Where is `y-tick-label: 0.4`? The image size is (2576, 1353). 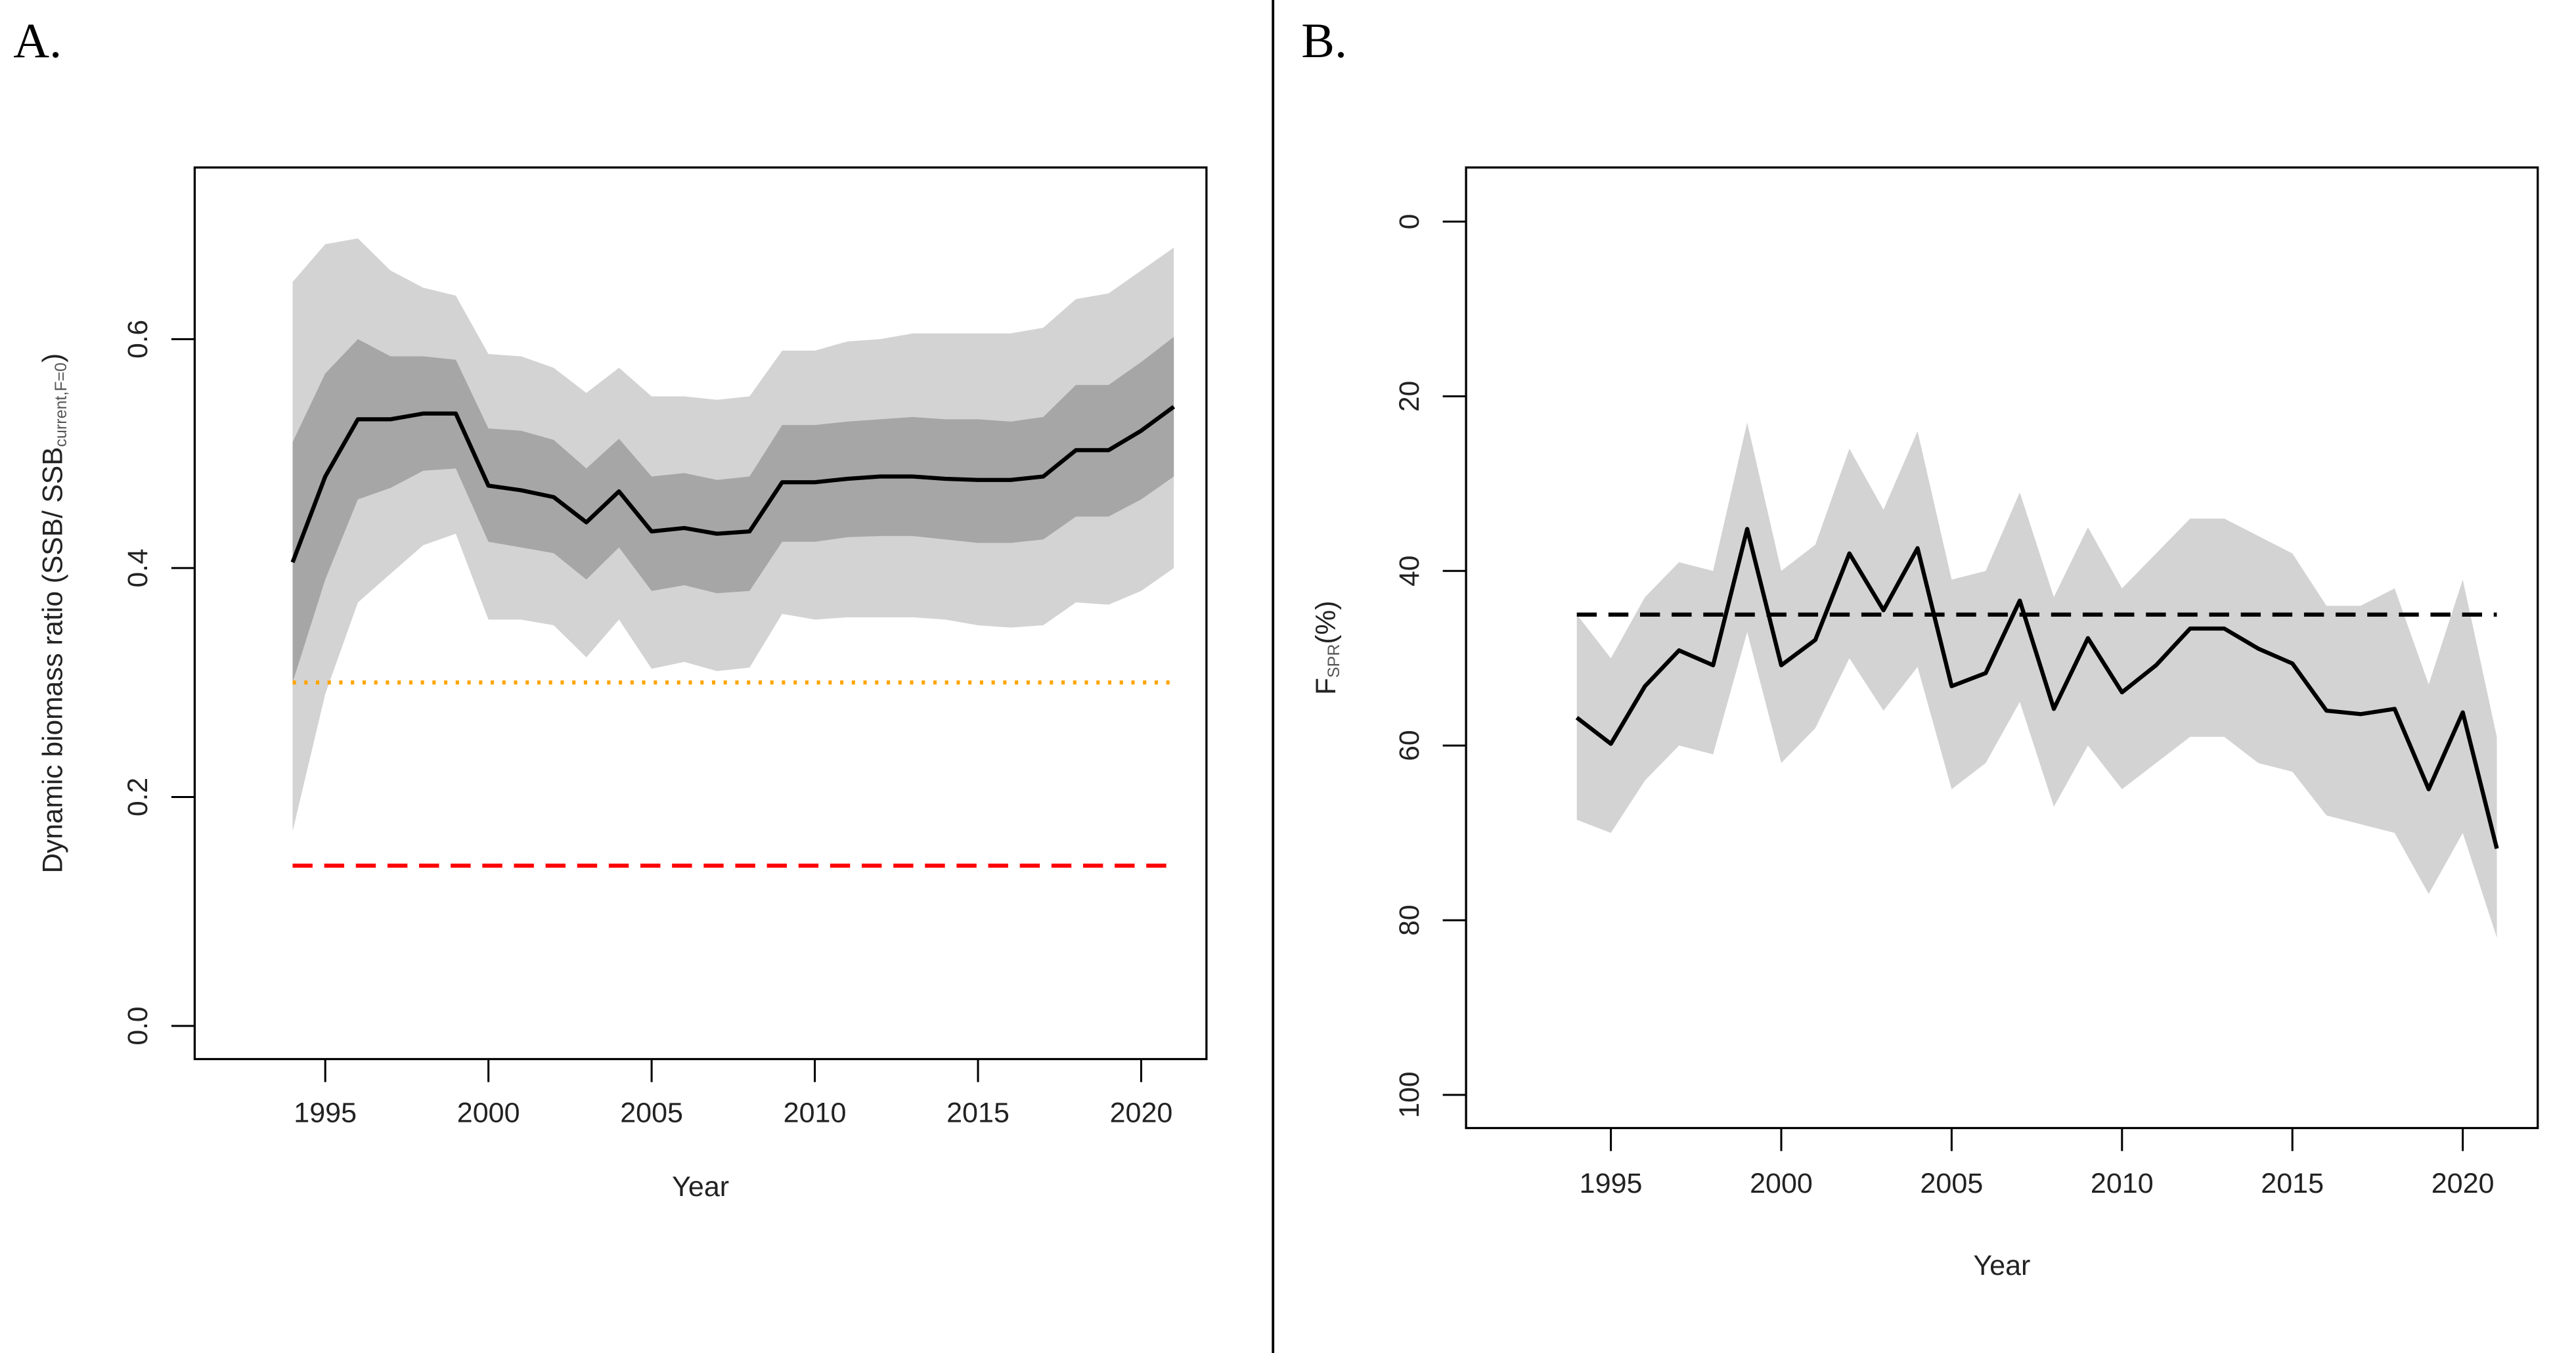 y-tick-label: 0.4 is located at coordinates (138, 567).